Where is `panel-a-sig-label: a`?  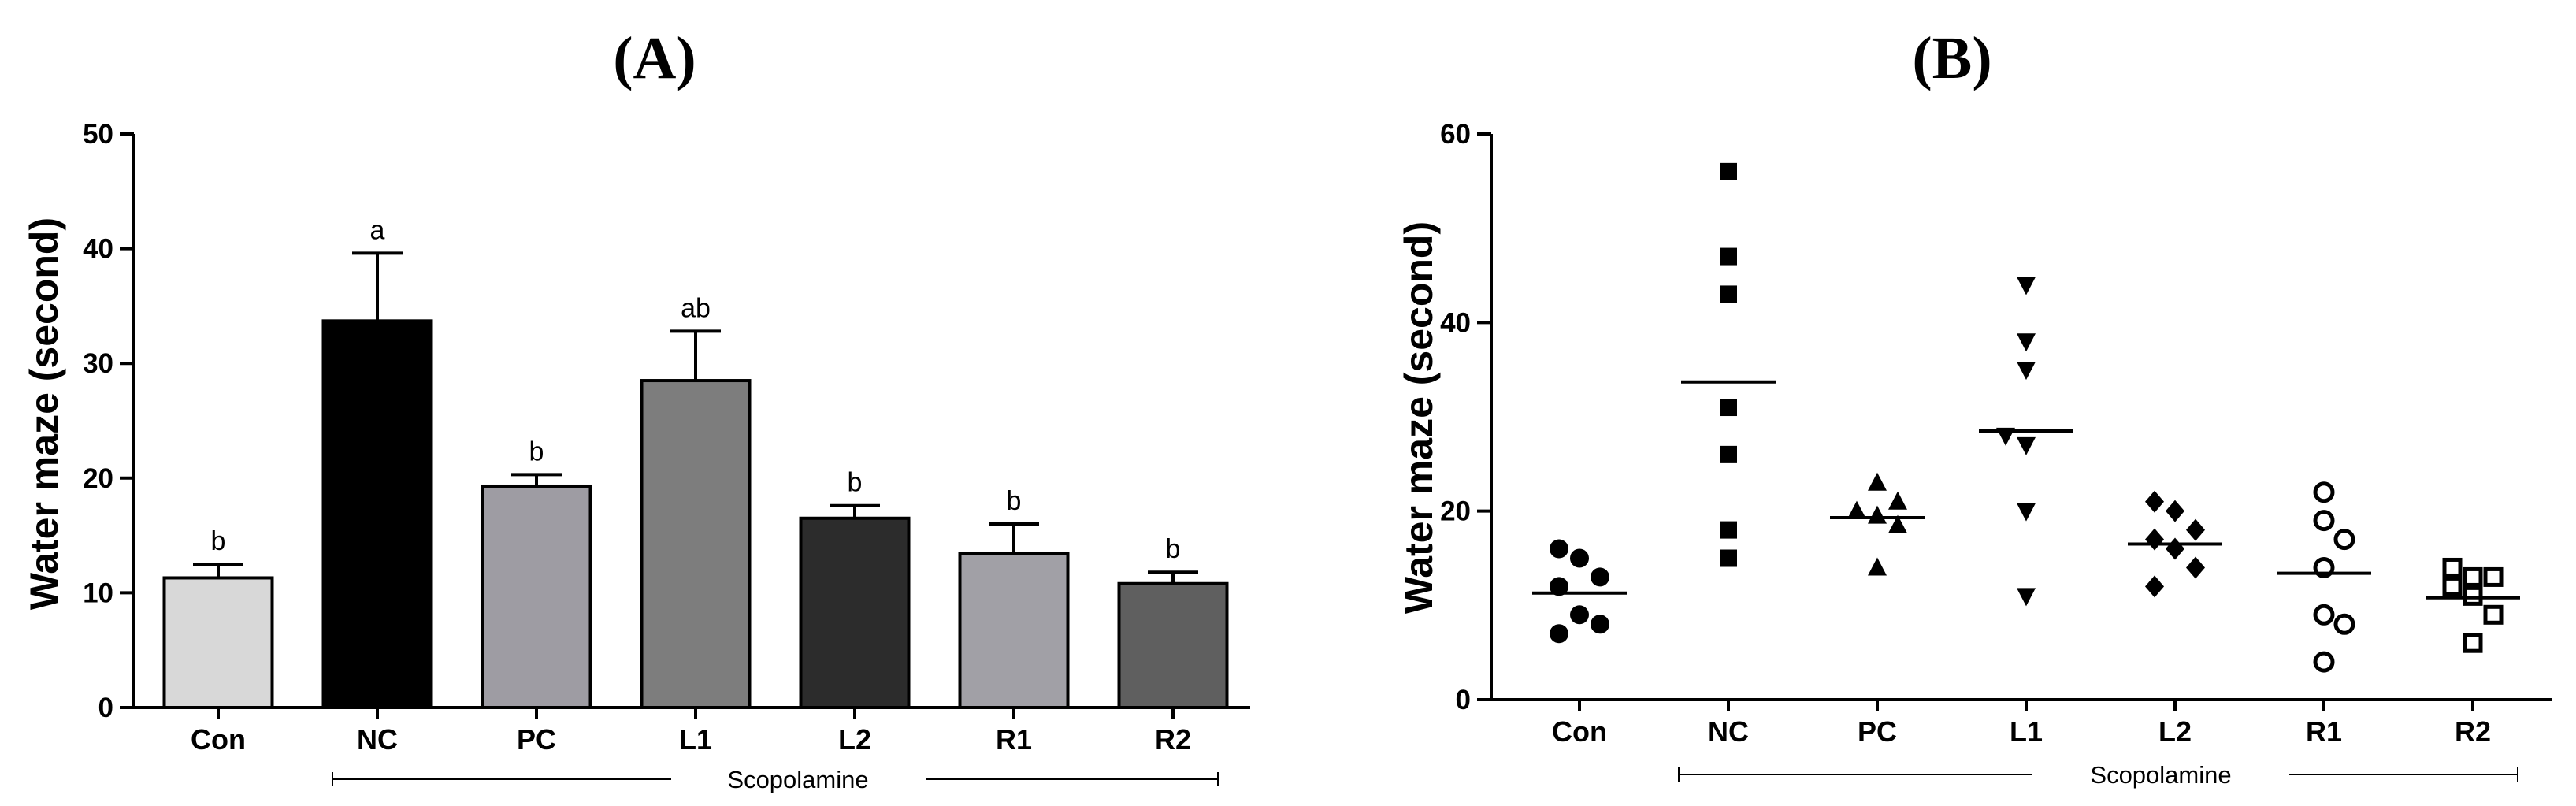
panel-a-sig-label: a is located at coordinates (377, 230).